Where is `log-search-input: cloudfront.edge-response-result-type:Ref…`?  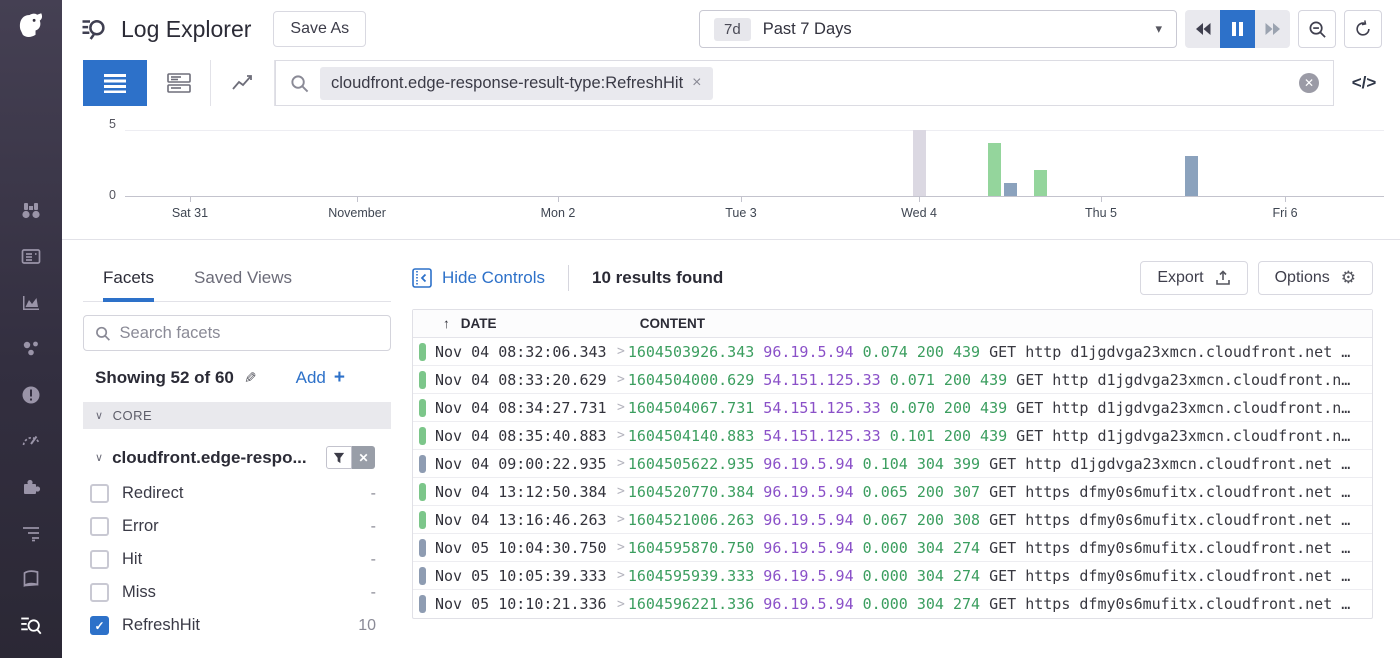
log-search-input: cloudfront.edge-response-result-type:Ref… is located at coordinates (804, 83).